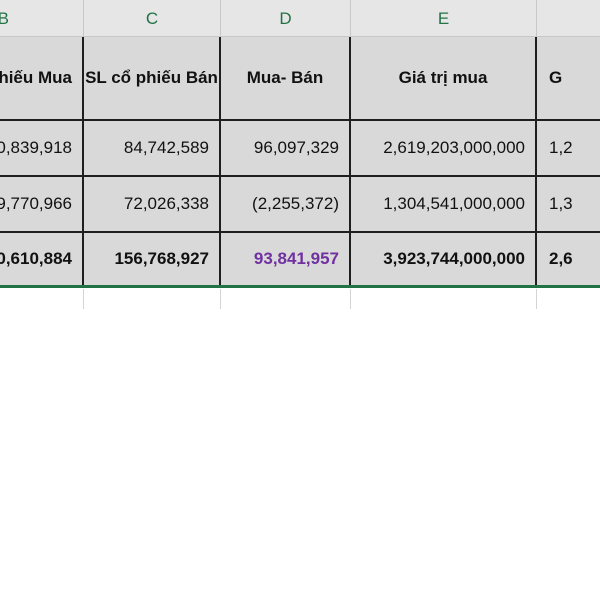  Describe the element at coordinates (286, 204) in the screenshot. I see `cell-d: (2,255,372)` at that location.